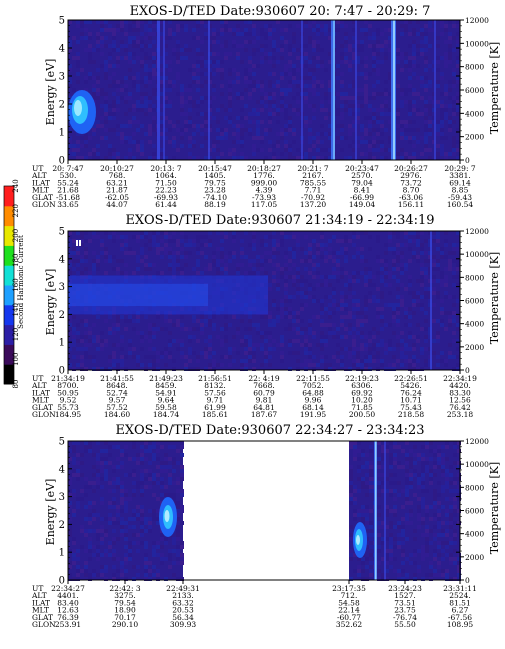 Image resolution: width=505 pixels, height=649 pixels. Describe the element at coordinates (460, 617) in the screenshot. I see `table-cell: -67.56` at that location.